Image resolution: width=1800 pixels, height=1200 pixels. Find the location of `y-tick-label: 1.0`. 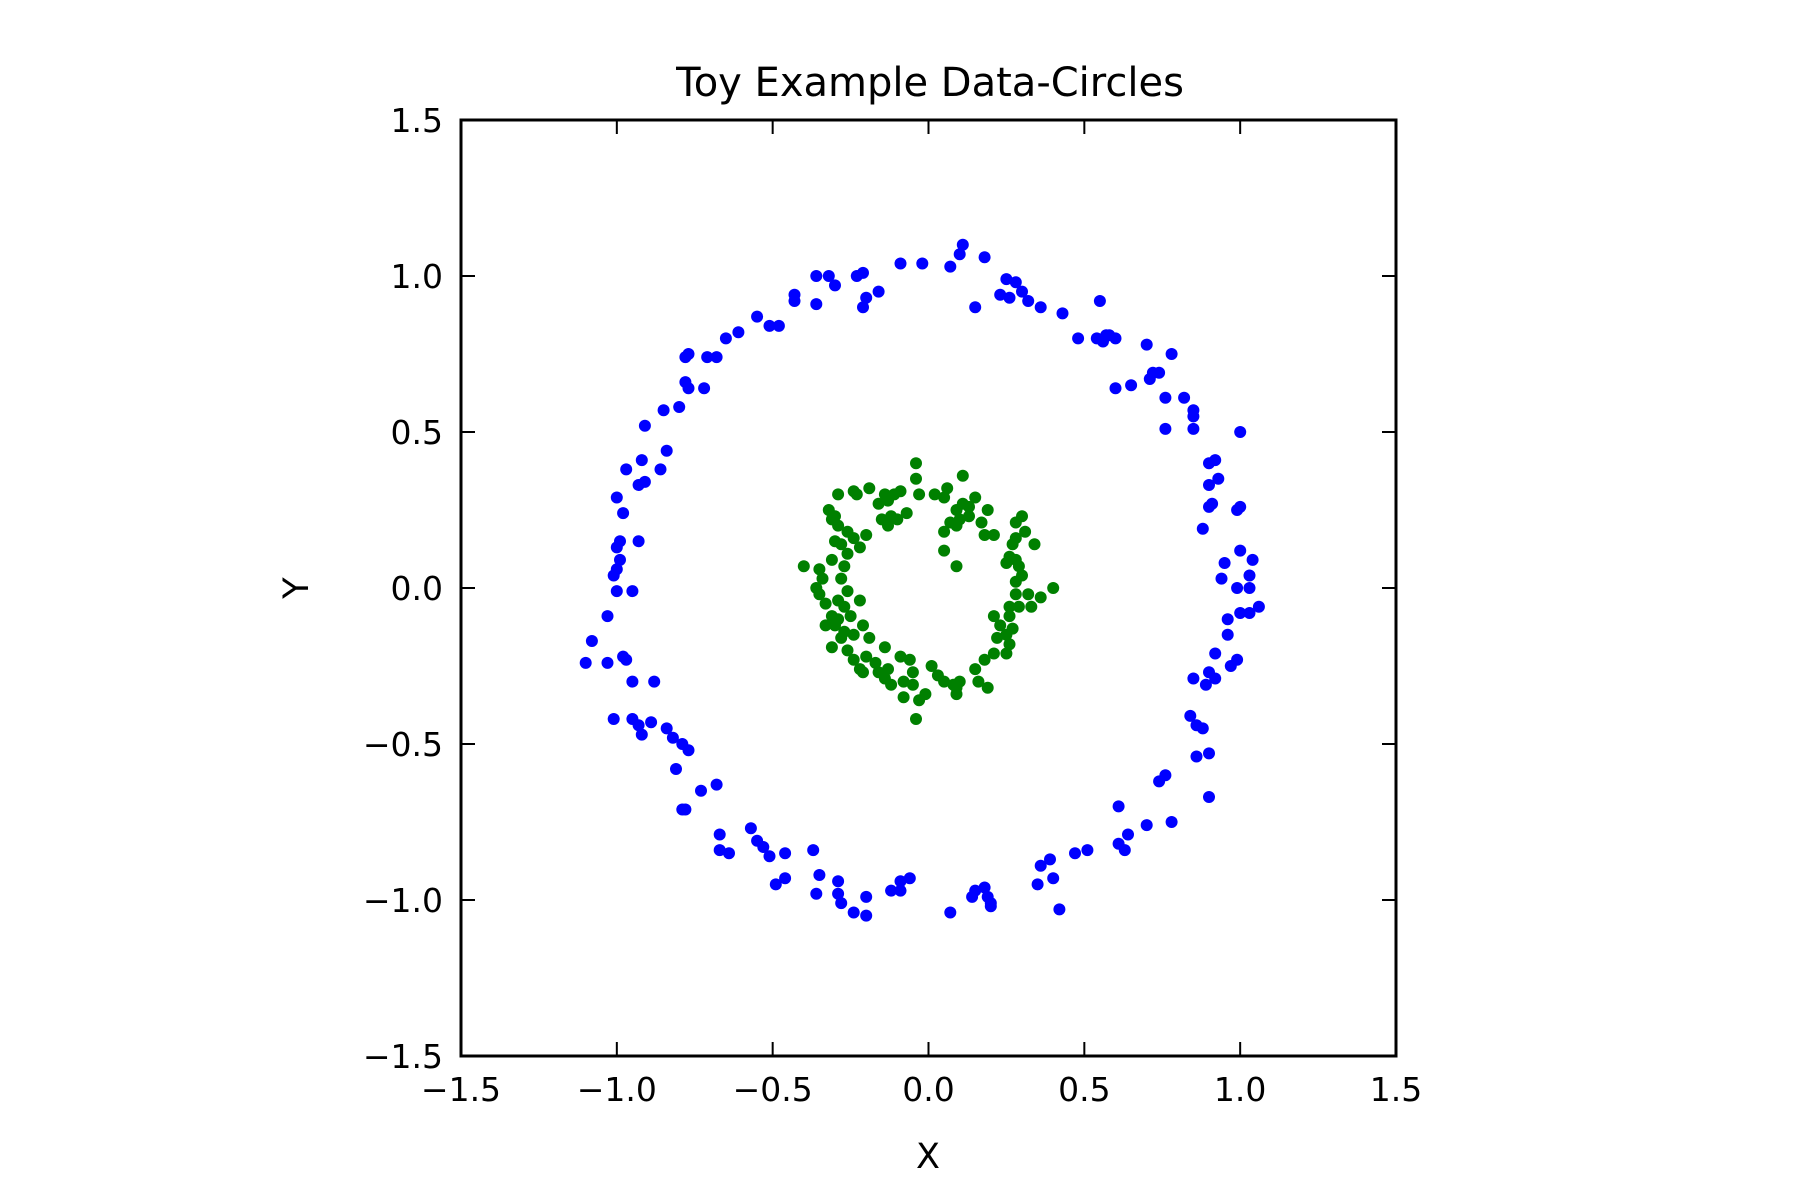

y-tick-label: 1.0 is located at coordinates (417, 276).